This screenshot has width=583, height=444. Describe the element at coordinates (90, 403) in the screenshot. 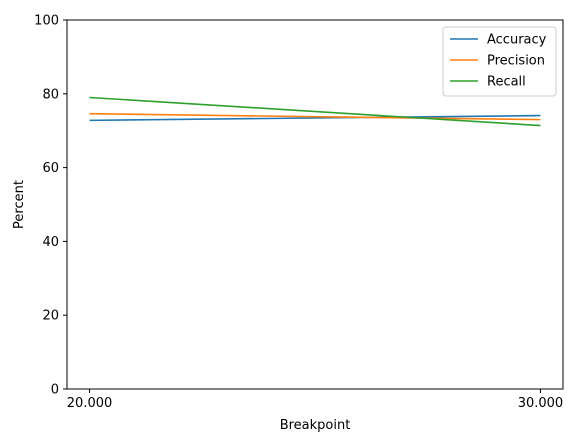

I see `x-tick-label: 20.000` at that location.